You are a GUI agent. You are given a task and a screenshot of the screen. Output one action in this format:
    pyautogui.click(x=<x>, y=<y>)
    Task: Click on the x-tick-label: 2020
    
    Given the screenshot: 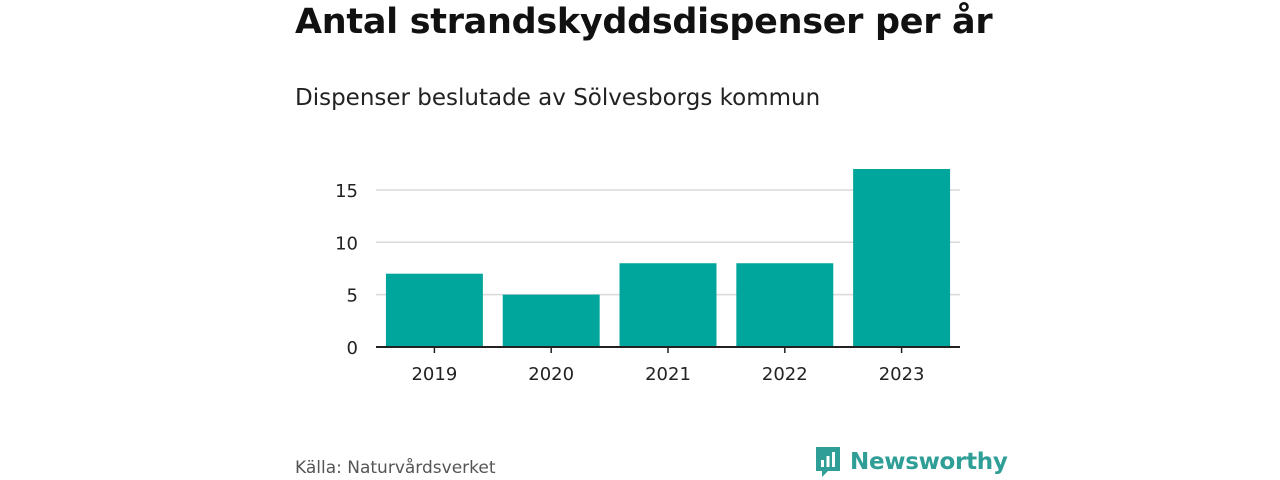 What is the action you would take?
    pyautogui.click(x=551, y=374)
    